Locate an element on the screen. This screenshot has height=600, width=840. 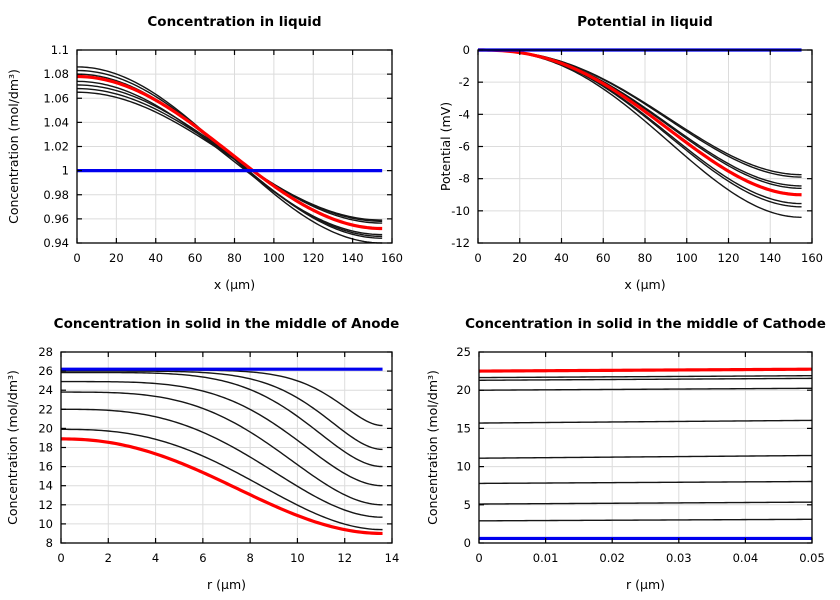
y-tick-label: 24 is located at coordinates (45, 390).